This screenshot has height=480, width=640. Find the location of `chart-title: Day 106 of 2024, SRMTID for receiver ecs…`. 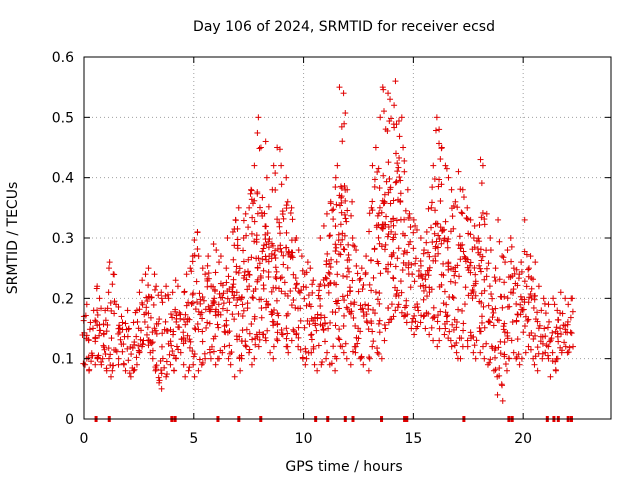

chart-title: Day 106 of 2024, SRMTID for receiver ecs… is located at coordinates (344, 27).